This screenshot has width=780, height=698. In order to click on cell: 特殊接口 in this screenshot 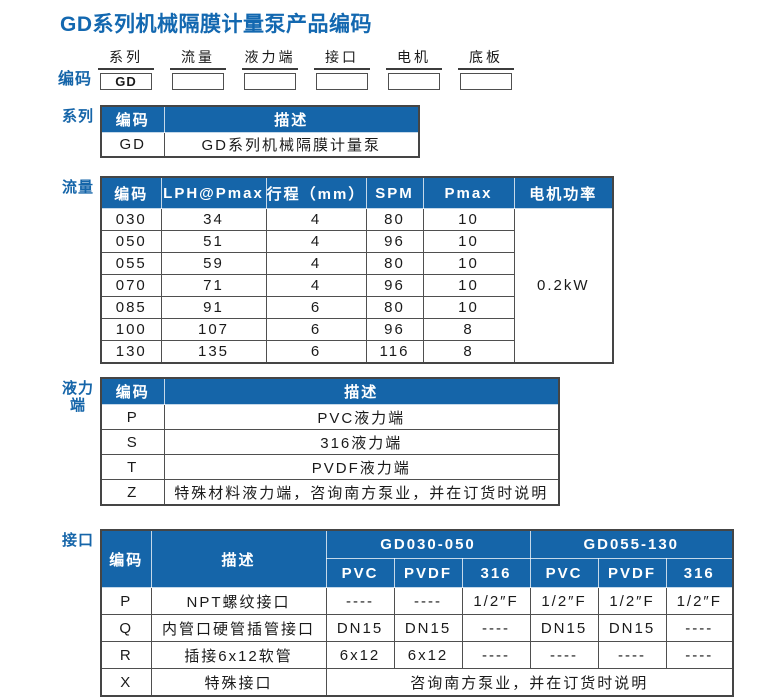, I will do `click(238, 682)`.